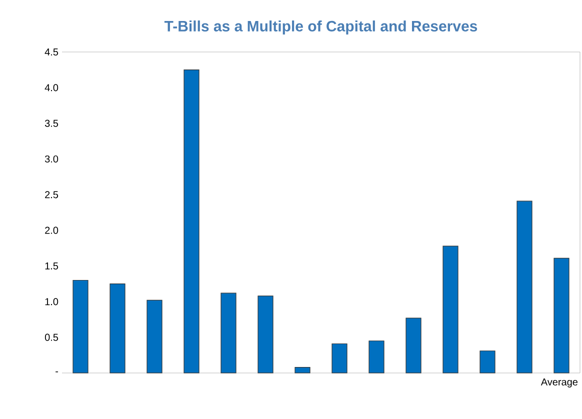  I want to click on y-tick-label: 2.5, so click(51, 194).